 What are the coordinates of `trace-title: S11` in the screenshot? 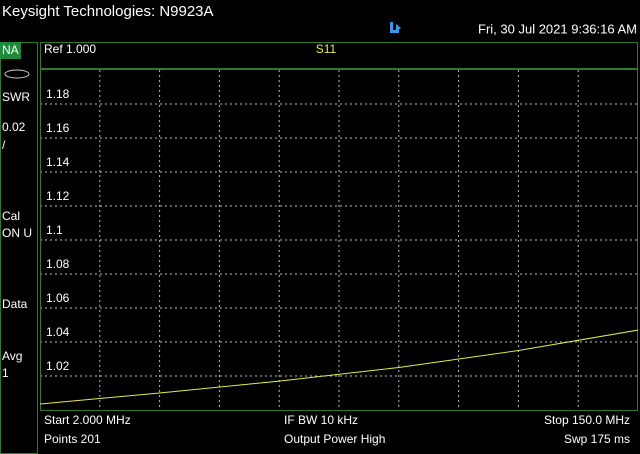 It's located at (326, 49).